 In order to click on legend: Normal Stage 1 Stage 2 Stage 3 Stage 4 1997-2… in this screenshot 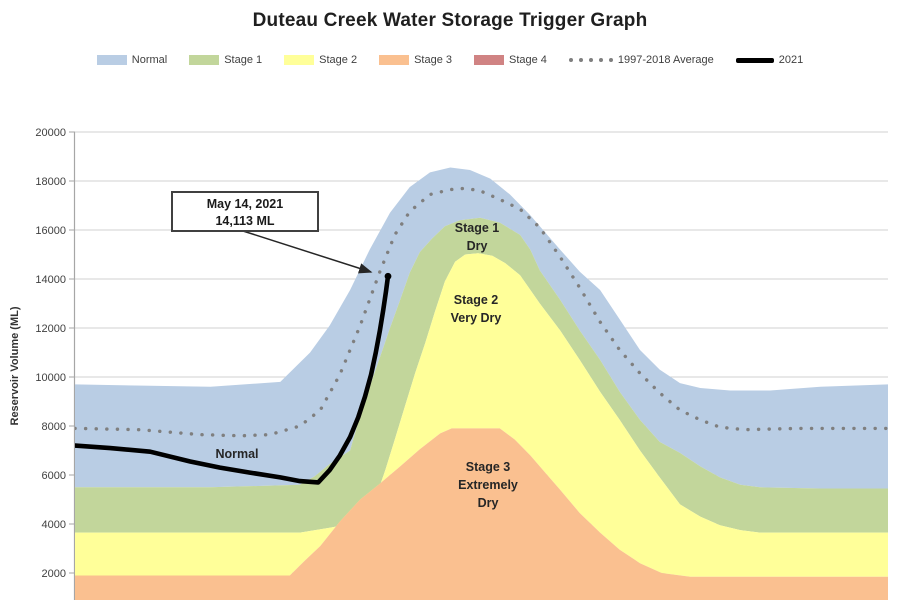, I will do `click(450, 60)`.